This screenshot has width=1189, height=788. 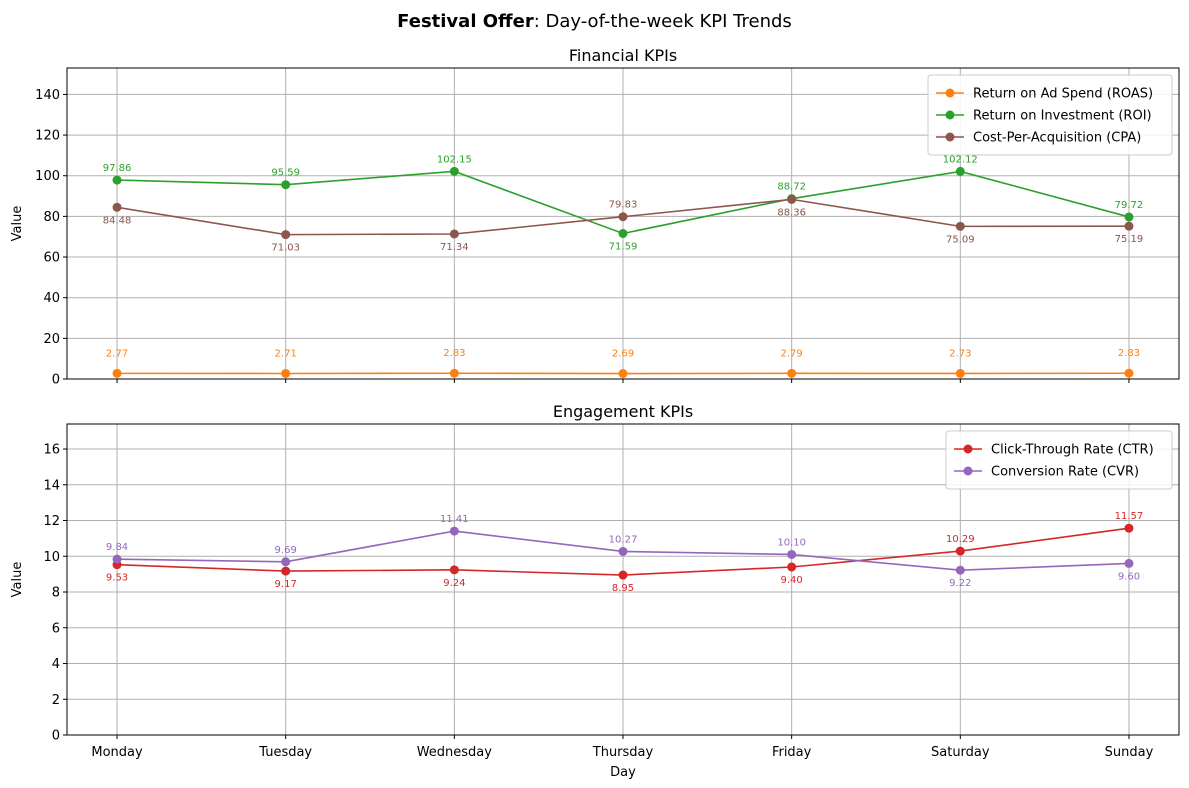 I want to click on y-tick-label: 0, so click(x=56, y=380).